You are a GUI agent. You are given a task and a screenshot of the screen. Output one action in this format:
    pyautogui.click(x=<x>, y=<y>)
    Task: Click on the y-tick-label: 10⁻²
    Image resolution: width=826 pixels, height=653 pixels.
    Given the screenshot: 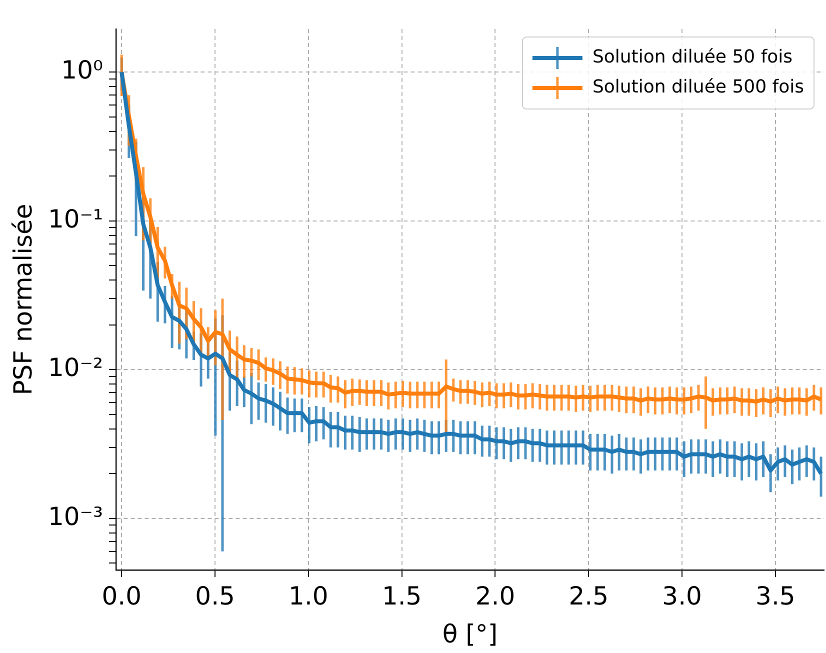 What is the action you would take?
    pyautogui.click(x=76, y=367)
    